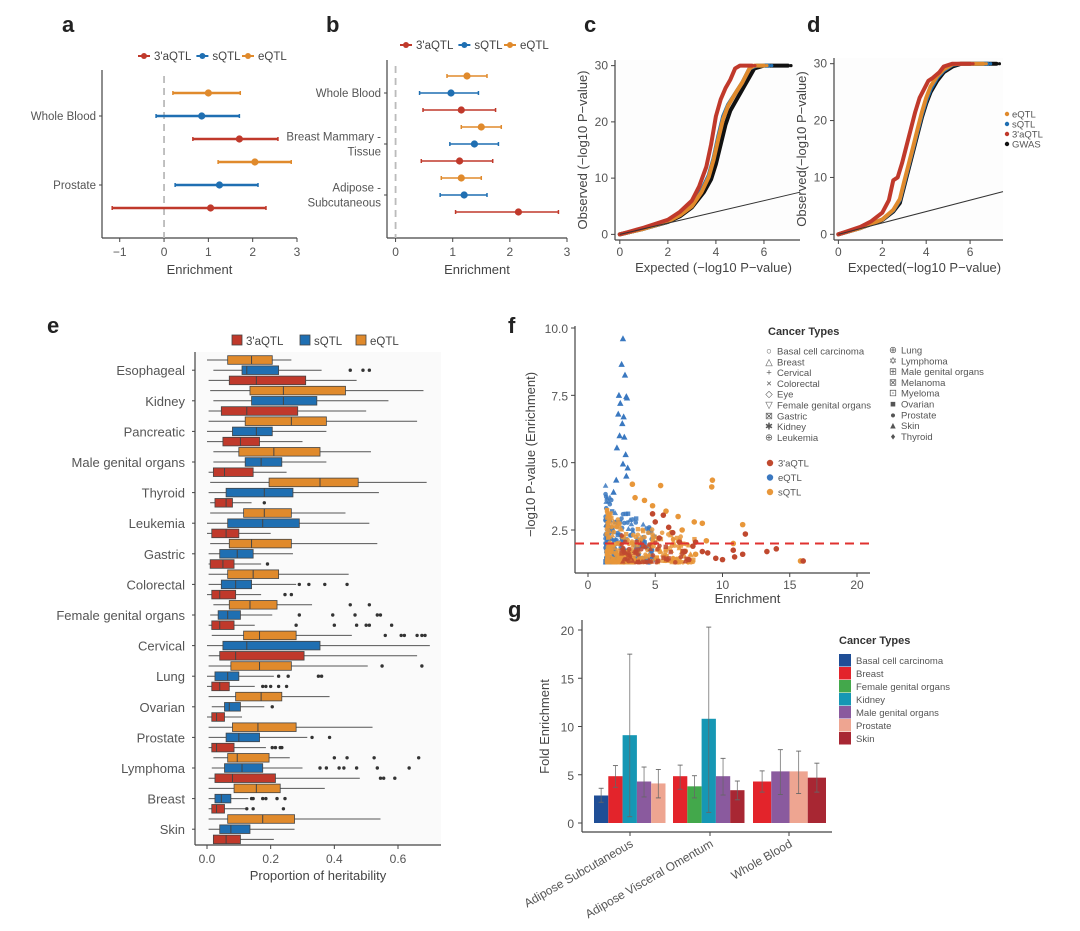  I want to click on y-tick-label: 20, so click(568, 631).